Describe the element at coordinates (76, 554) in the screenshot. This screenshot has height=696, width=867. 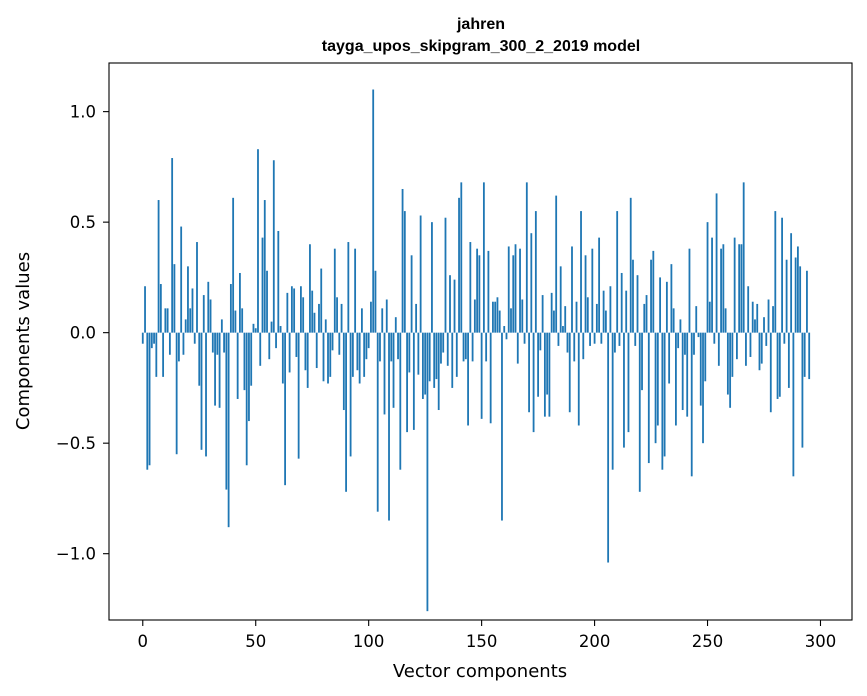
I see `y-tick-label: −1.0` at that location.